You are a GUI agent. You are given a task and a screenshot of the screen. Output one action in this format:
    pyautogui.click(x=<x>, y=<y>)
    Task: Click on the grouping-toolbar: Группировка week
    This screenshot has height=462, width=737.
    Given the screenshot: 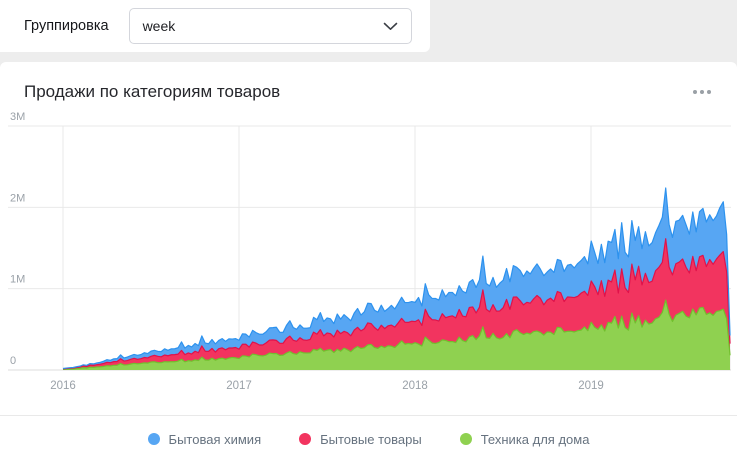 What is the action you would take?
    pyautogui.click(x=215, y=26)
    